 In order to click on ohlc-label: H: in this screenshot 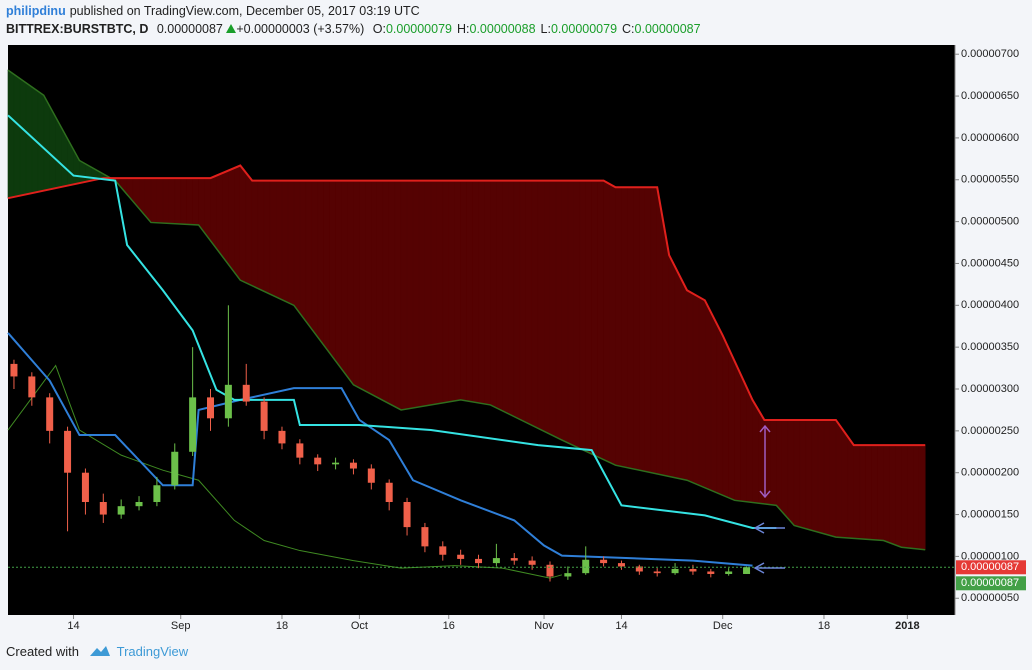, I will do `click(463, 29)`.